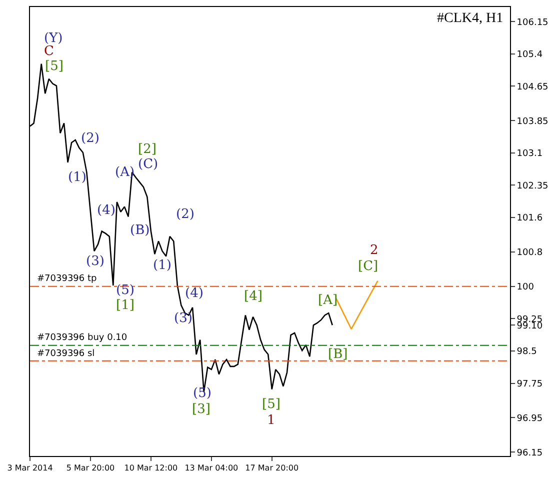 Image resolution: width=549 pixels, height=478 pixels. Describe the element at coordinates (529, 419) in the screenshot. I see `y-tick-label: 96.95` at that location.